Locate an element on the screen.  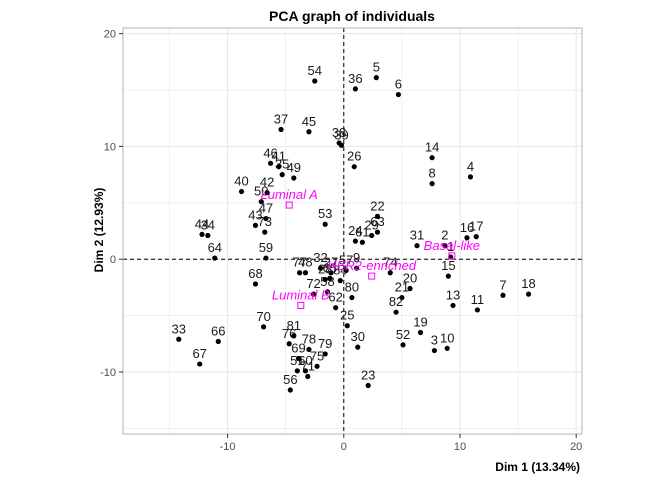
point-label: 71 is located at coordinates (308, 365).